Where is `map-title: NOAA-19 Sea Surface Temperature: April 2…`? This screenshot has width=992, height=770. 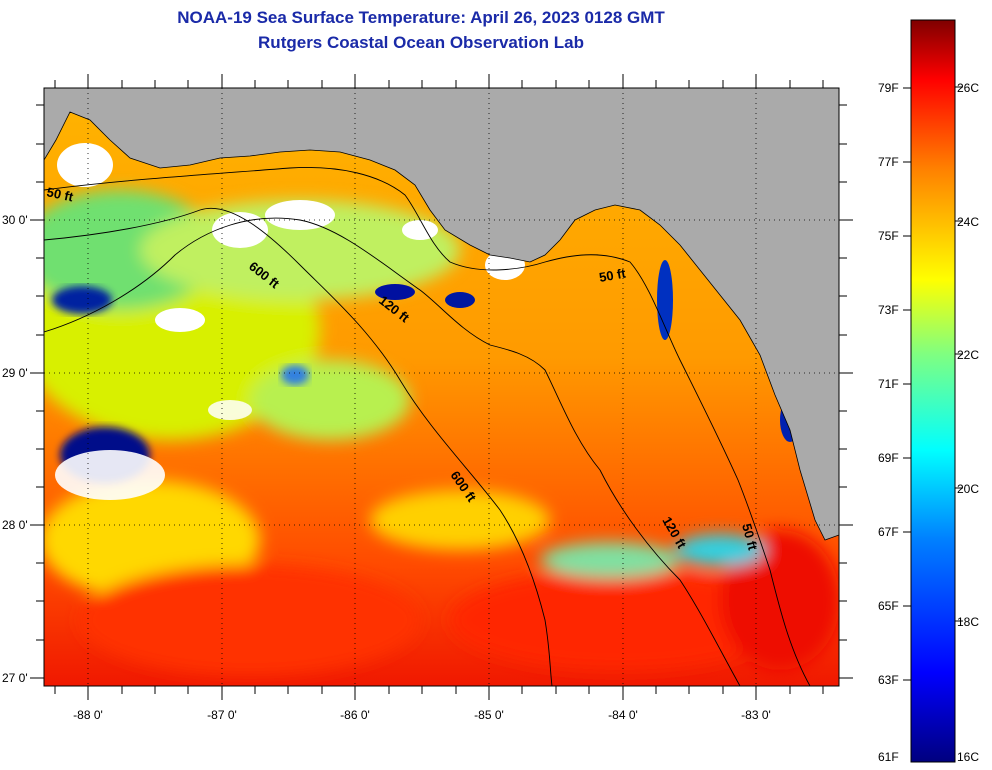
map-title: NOAA-19 Sea Surface Temperature: April 2… is located at coordinates (421, 17).